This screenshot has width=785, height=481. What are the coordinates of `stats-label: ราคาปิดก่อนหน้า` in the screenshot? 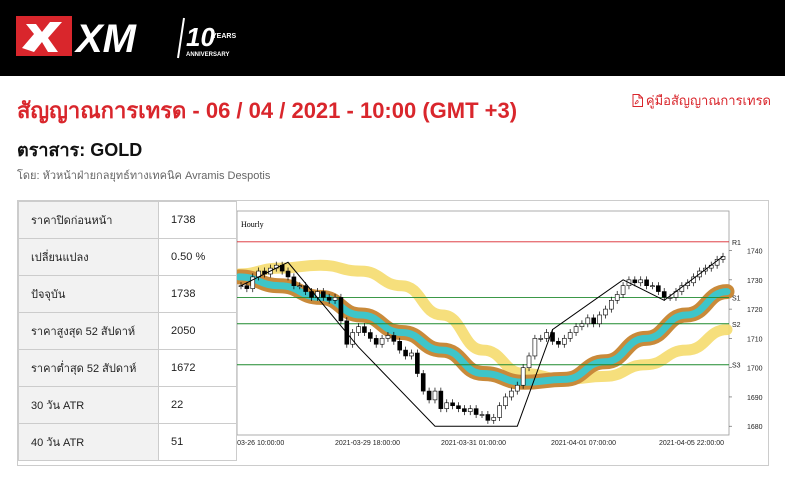 It's located at (88, 220).